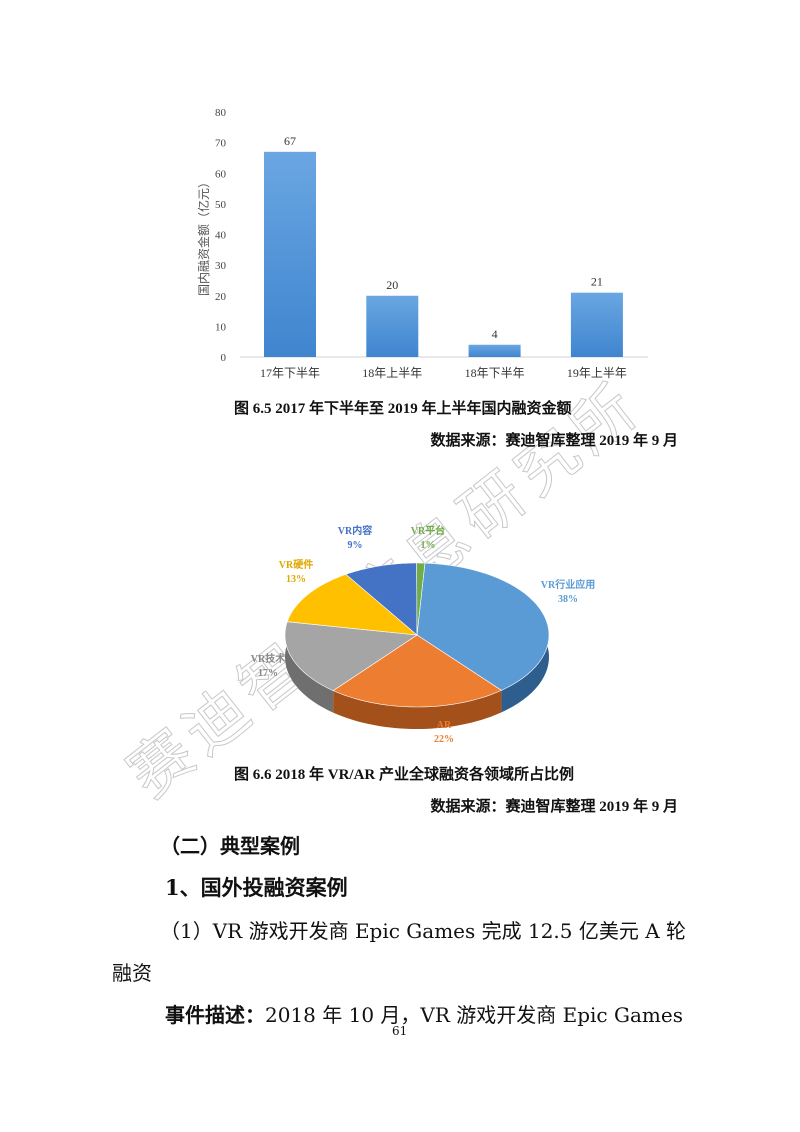 Image resolution: width=800 pixels, height=1132 pixels. I want to click on y-tick-label: 20, so click(221, 297).